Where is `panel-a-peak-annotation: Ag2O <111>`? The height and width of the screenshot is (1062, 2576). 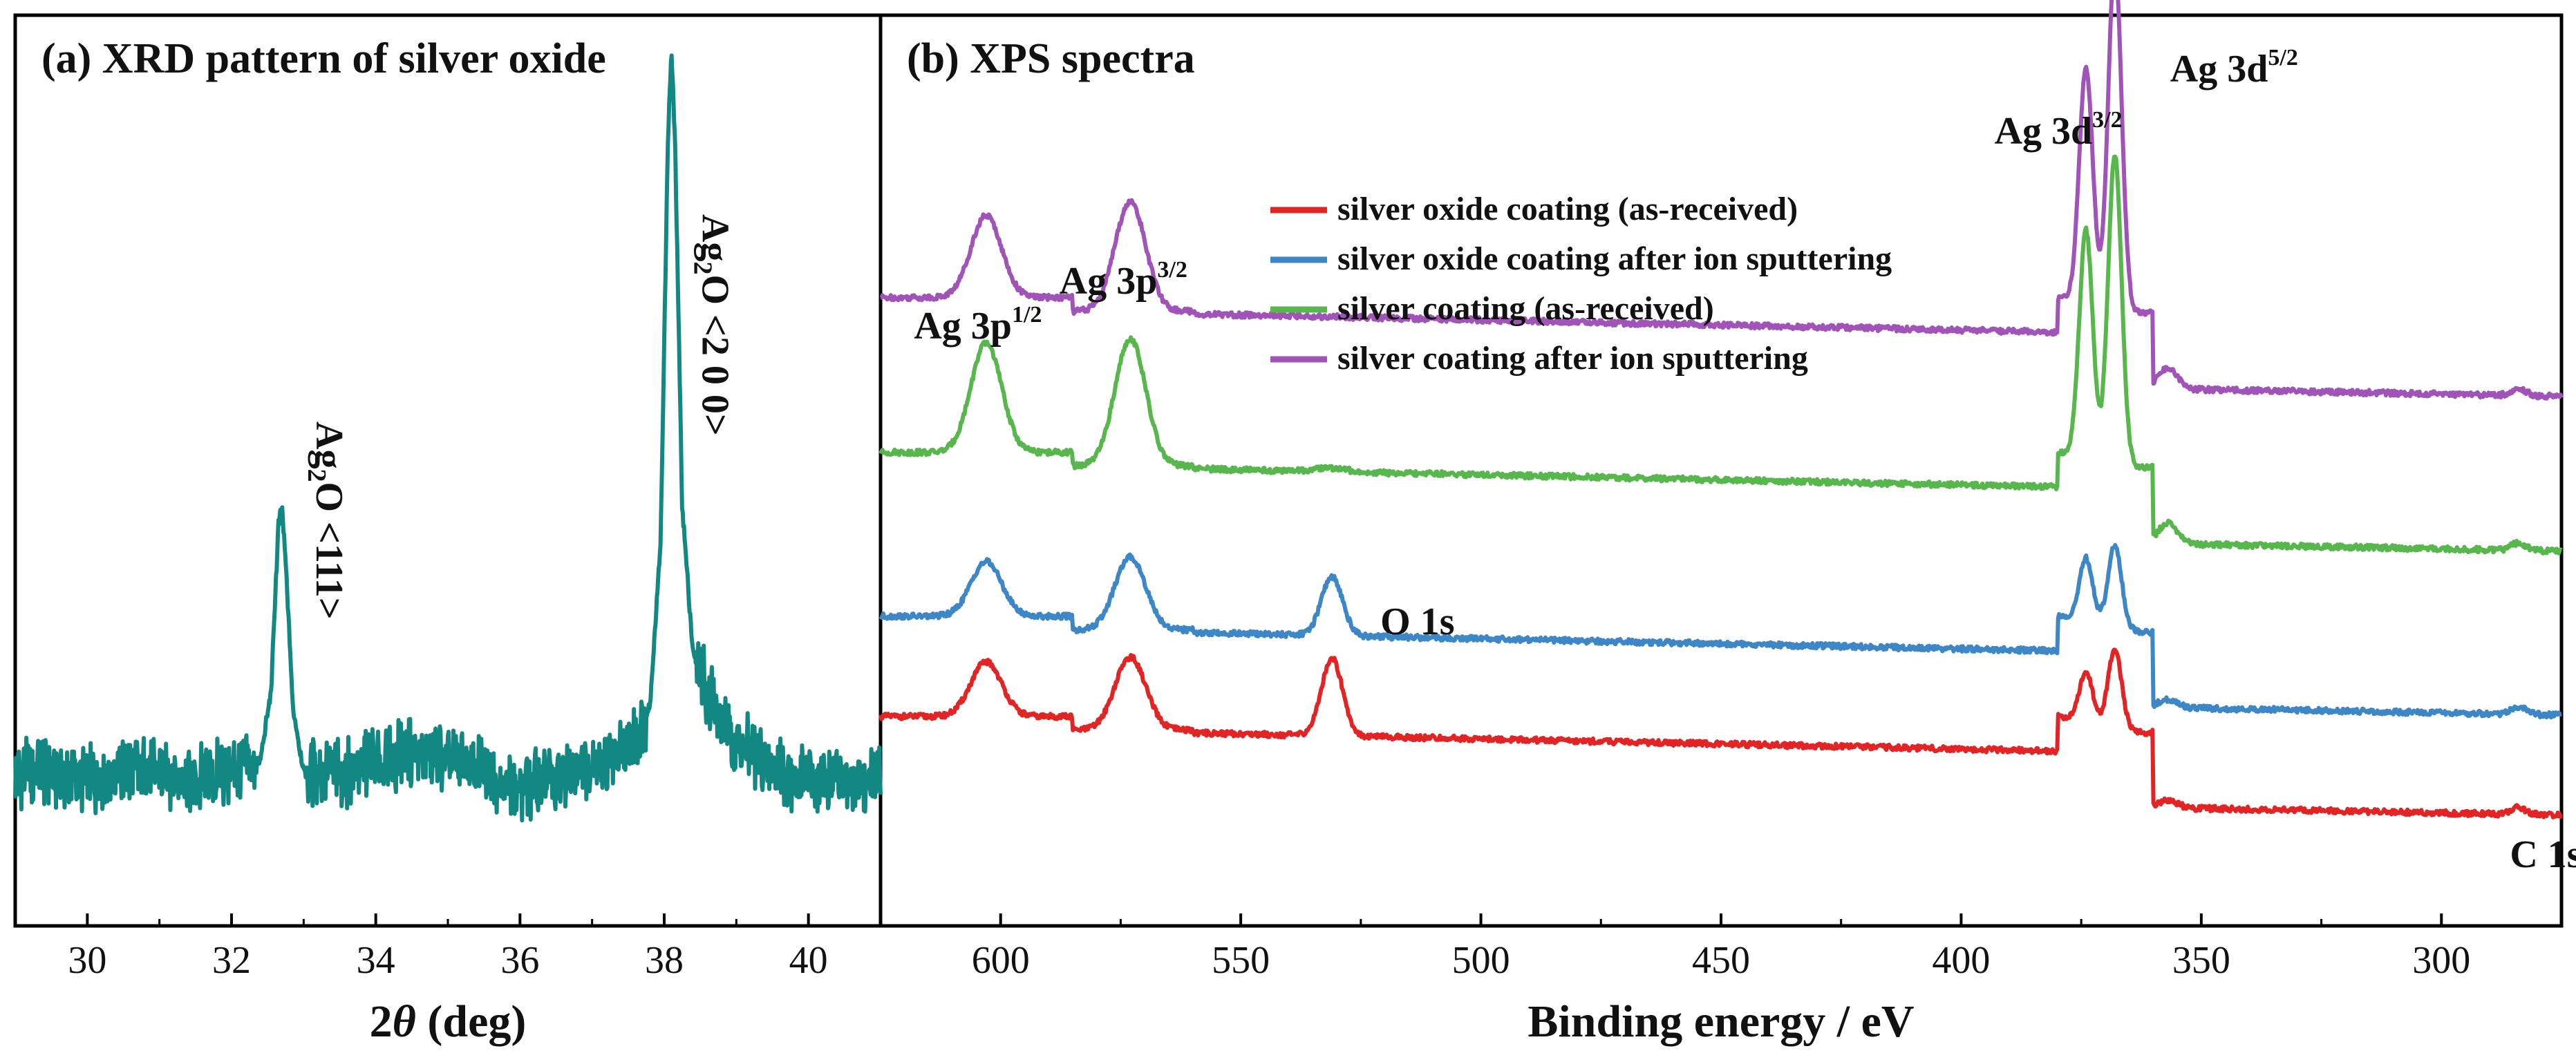
panel-a-peak-annotation: Ag2O <111> is located at coordinates (326, 520).